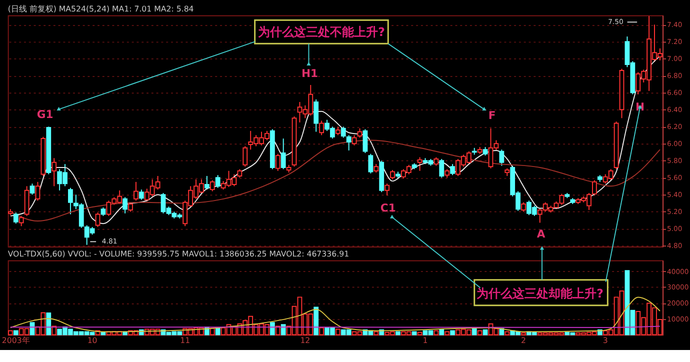  I want to click on x-tick-label: 2003年, so click(16, 341).